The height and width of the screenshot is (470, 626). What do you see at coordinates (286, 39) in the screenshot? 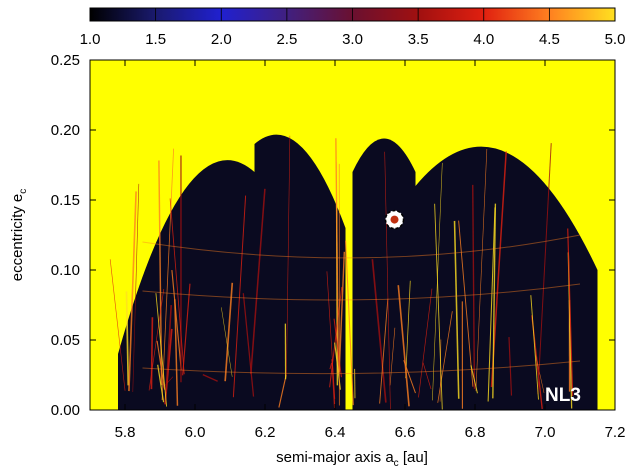
I see `colorbar-tick-label: 2.5` at bounding box center [286, 39].